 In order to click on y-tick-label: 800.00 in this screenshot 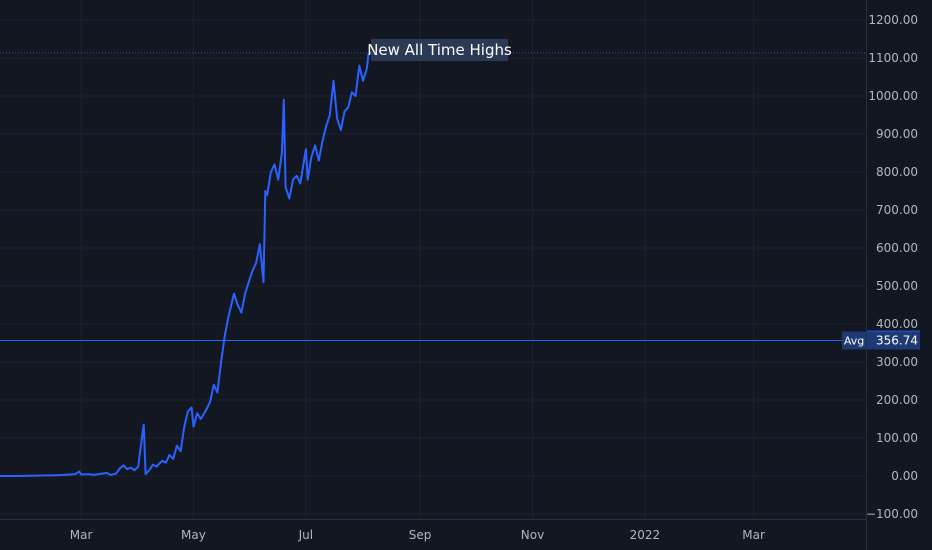, I will do `click(897, 172)`.